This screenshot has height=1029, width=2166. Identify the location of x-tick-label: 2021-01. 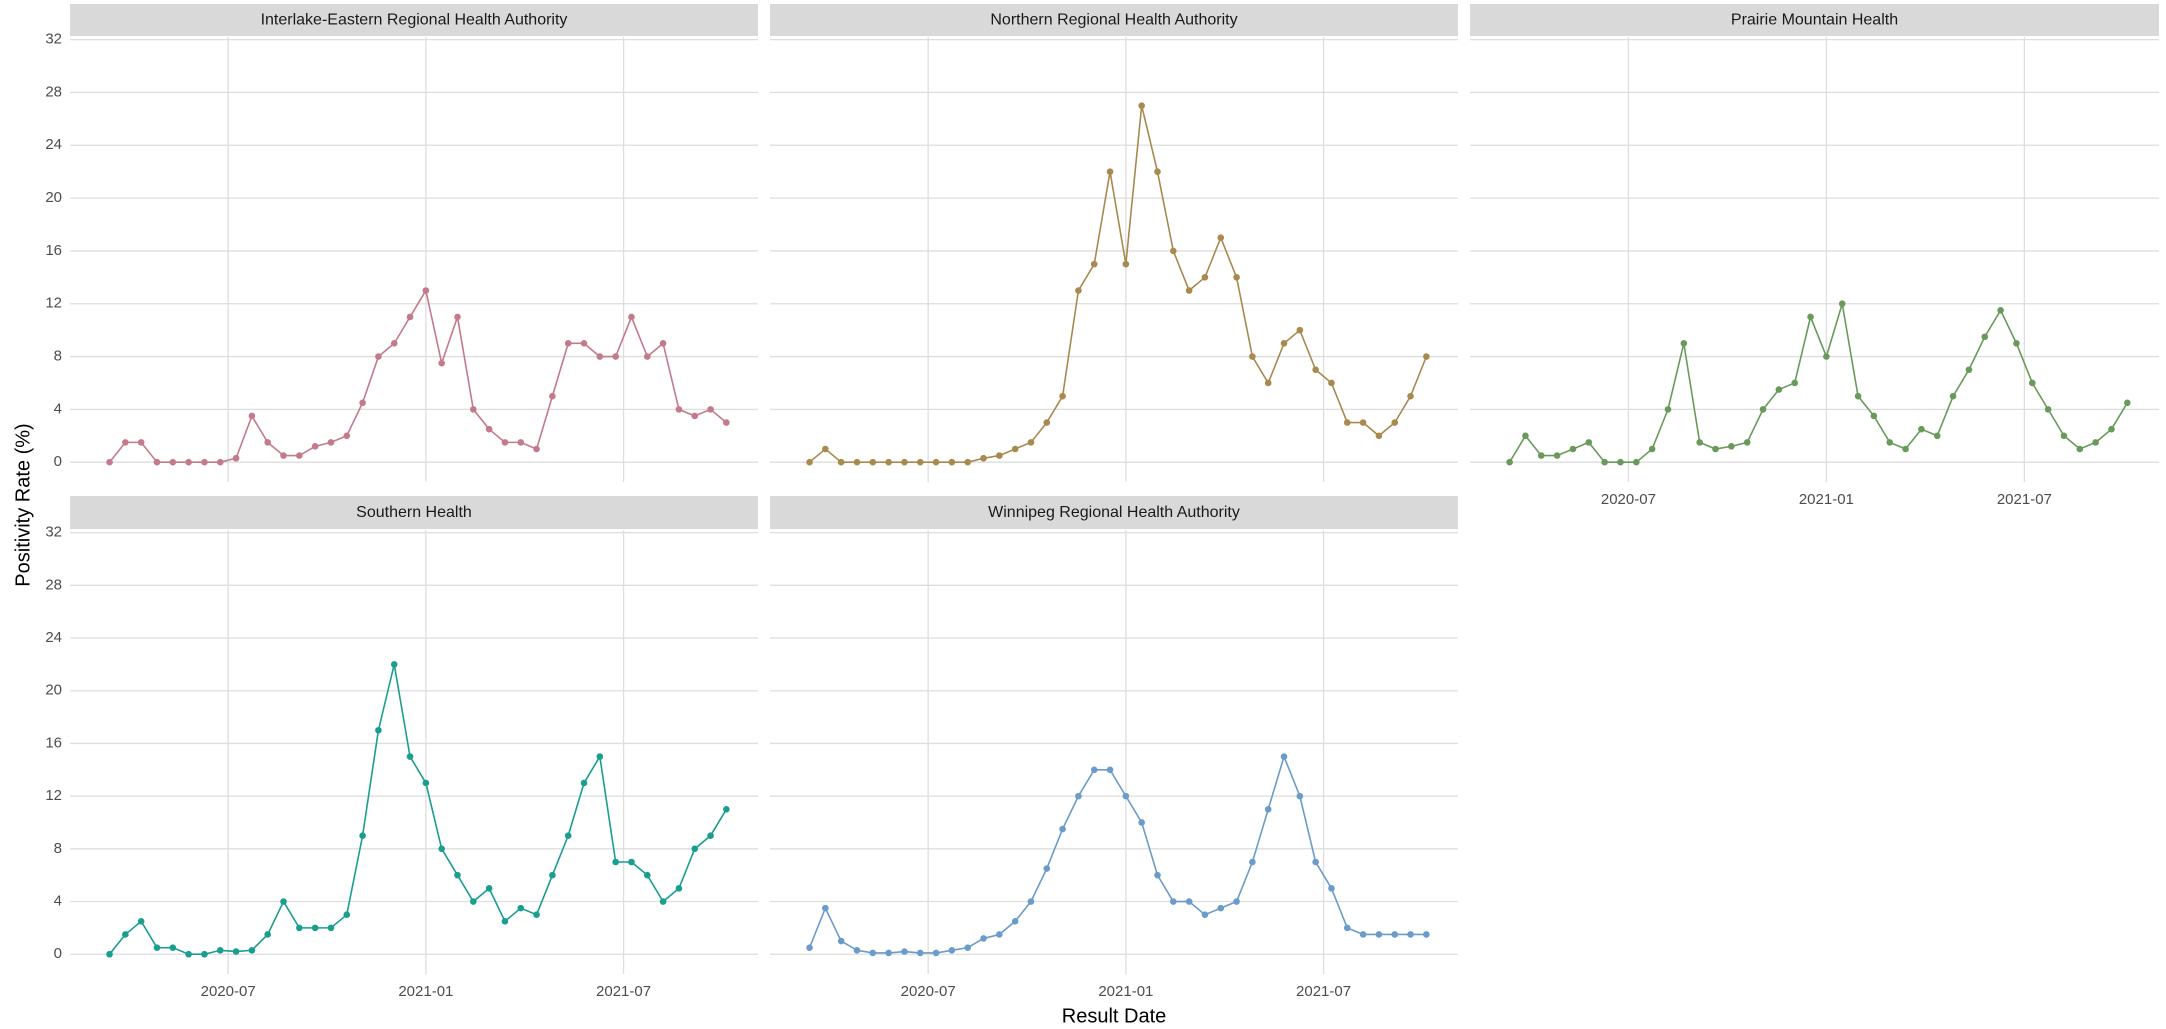
(1125, 991).